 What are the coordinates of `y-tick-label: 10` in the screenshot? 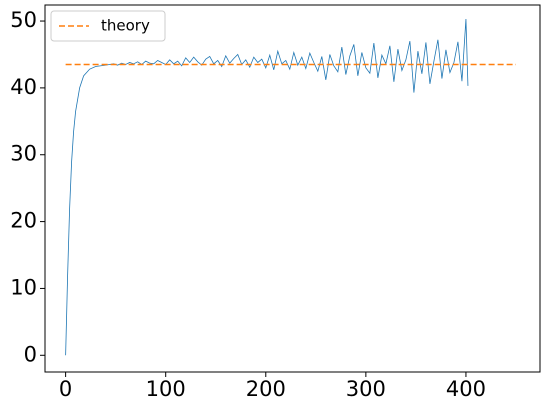 It's located at (23, 287).